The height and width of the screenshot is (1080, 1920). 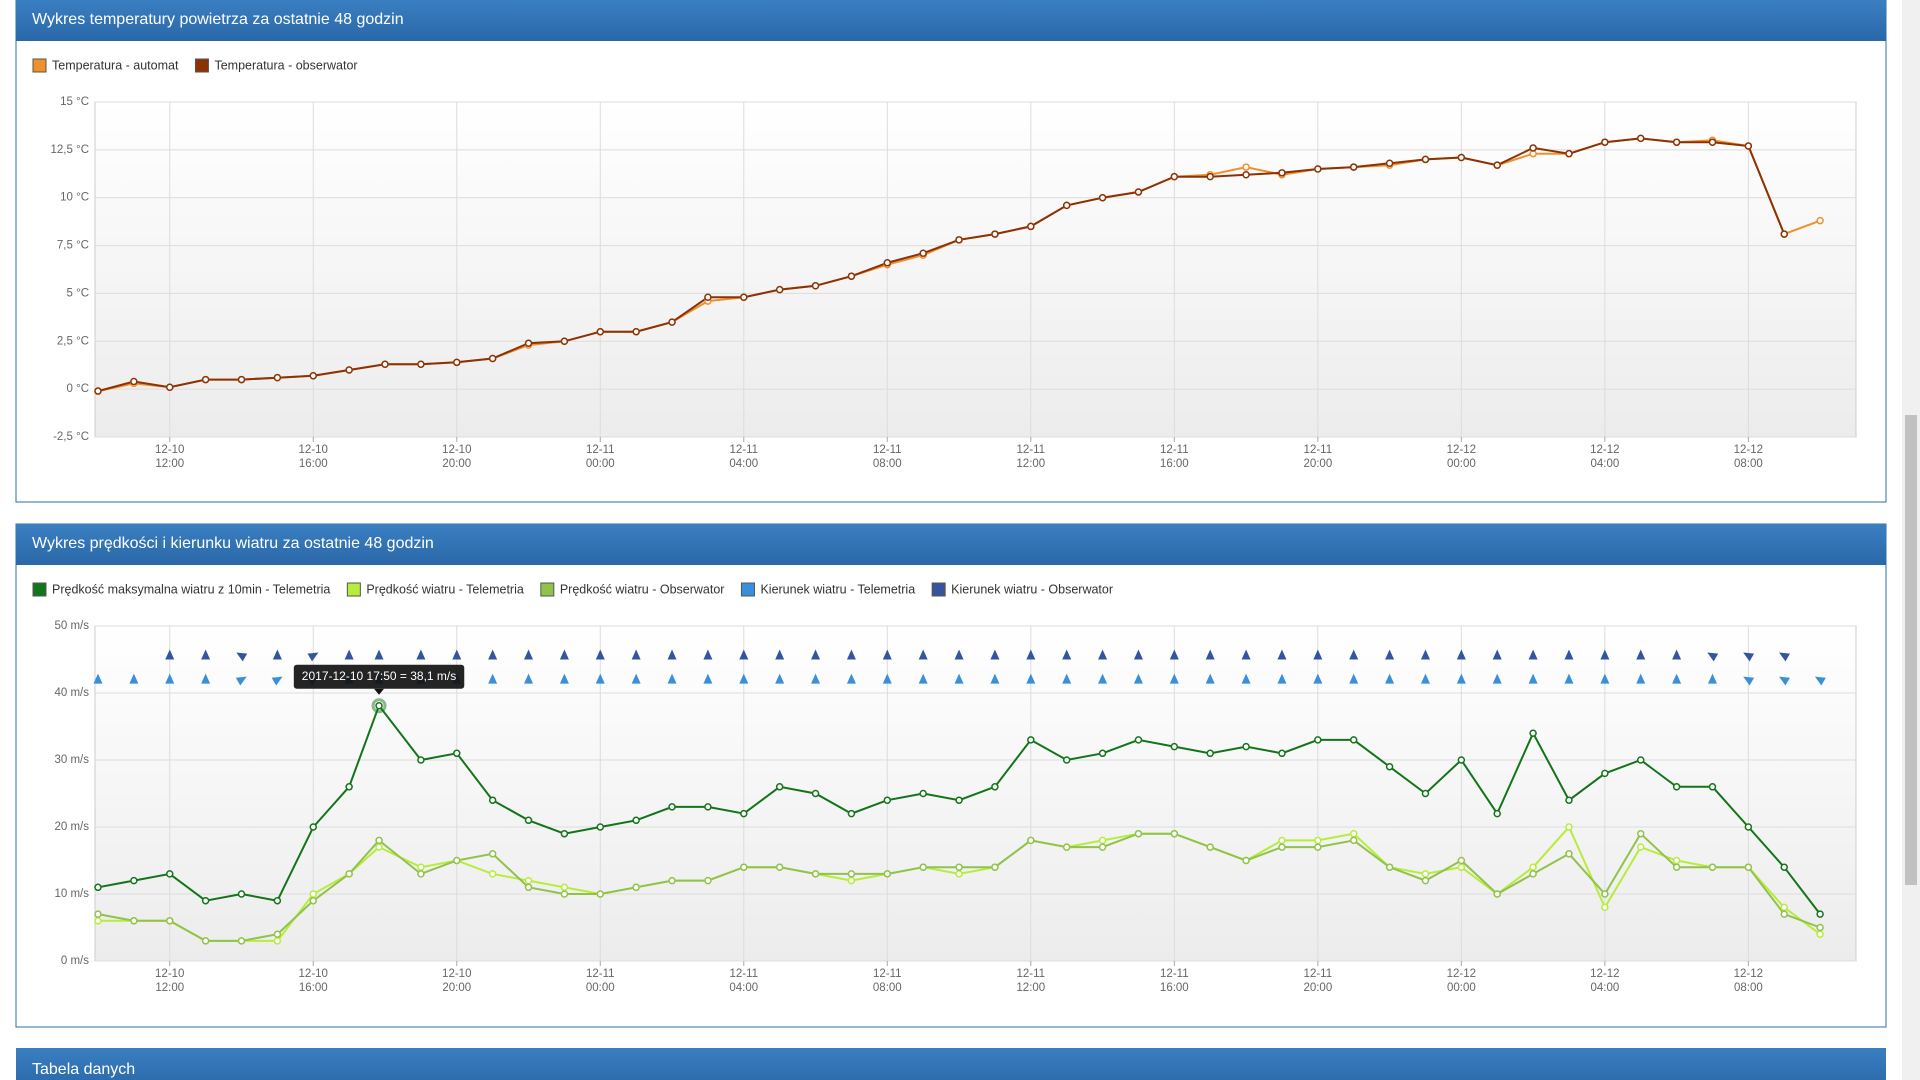 What do you see at coordinates (78, 293) in the screenshot?
I see `y-tick-label: 5 °C` at bounding box center [78, 293].